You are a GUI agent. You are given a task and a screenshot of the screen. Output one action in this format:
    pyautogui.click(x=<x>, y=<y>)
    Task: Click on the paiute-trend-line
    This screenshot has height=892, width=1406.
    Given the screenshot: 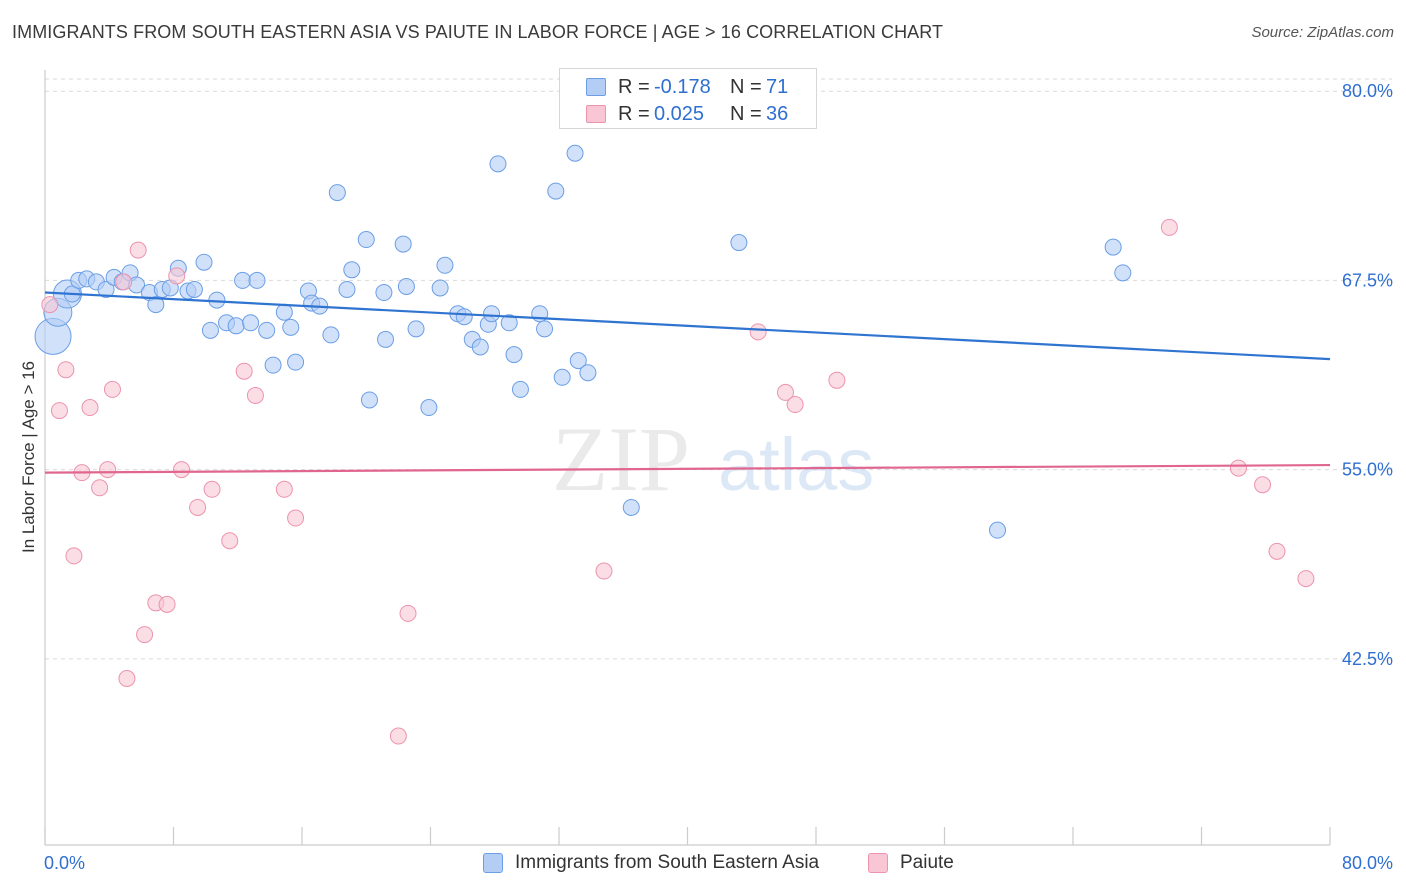 What is the action you would take?
    pyautogui.click(x=687, y=468)
    